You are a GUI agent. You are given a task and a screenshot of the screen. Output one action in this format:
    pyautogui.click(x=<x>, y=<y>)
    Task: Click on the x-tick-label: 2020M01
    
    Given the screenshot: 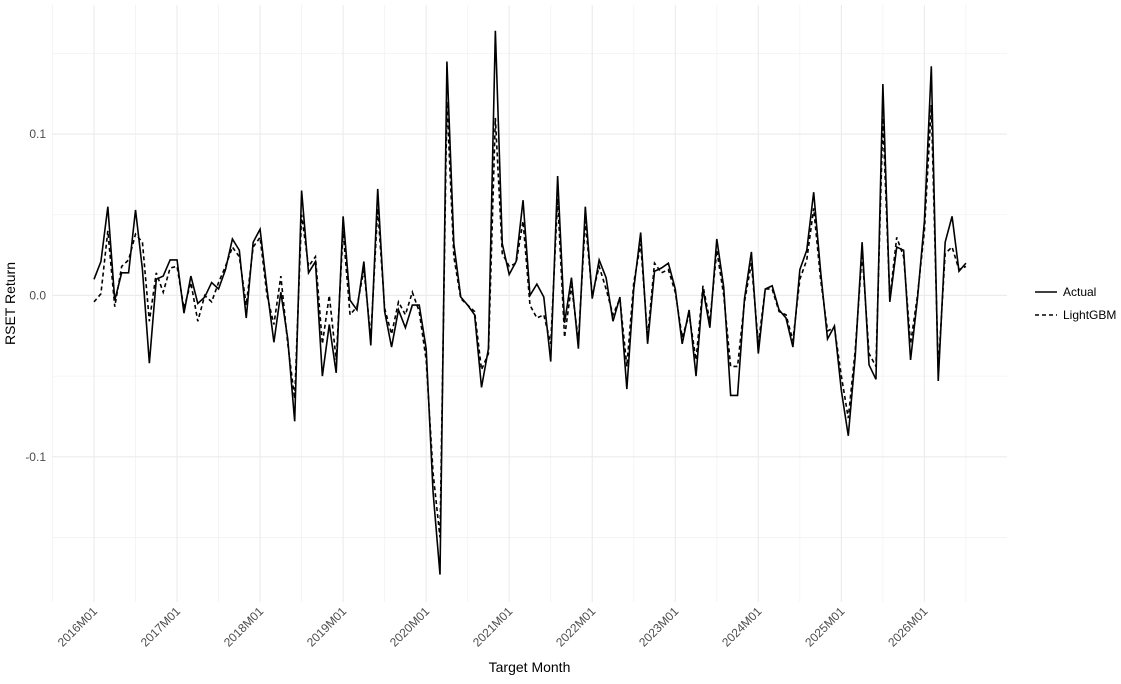 What is the action you would take?
    pyautogui.click(x=410, y=627)
    